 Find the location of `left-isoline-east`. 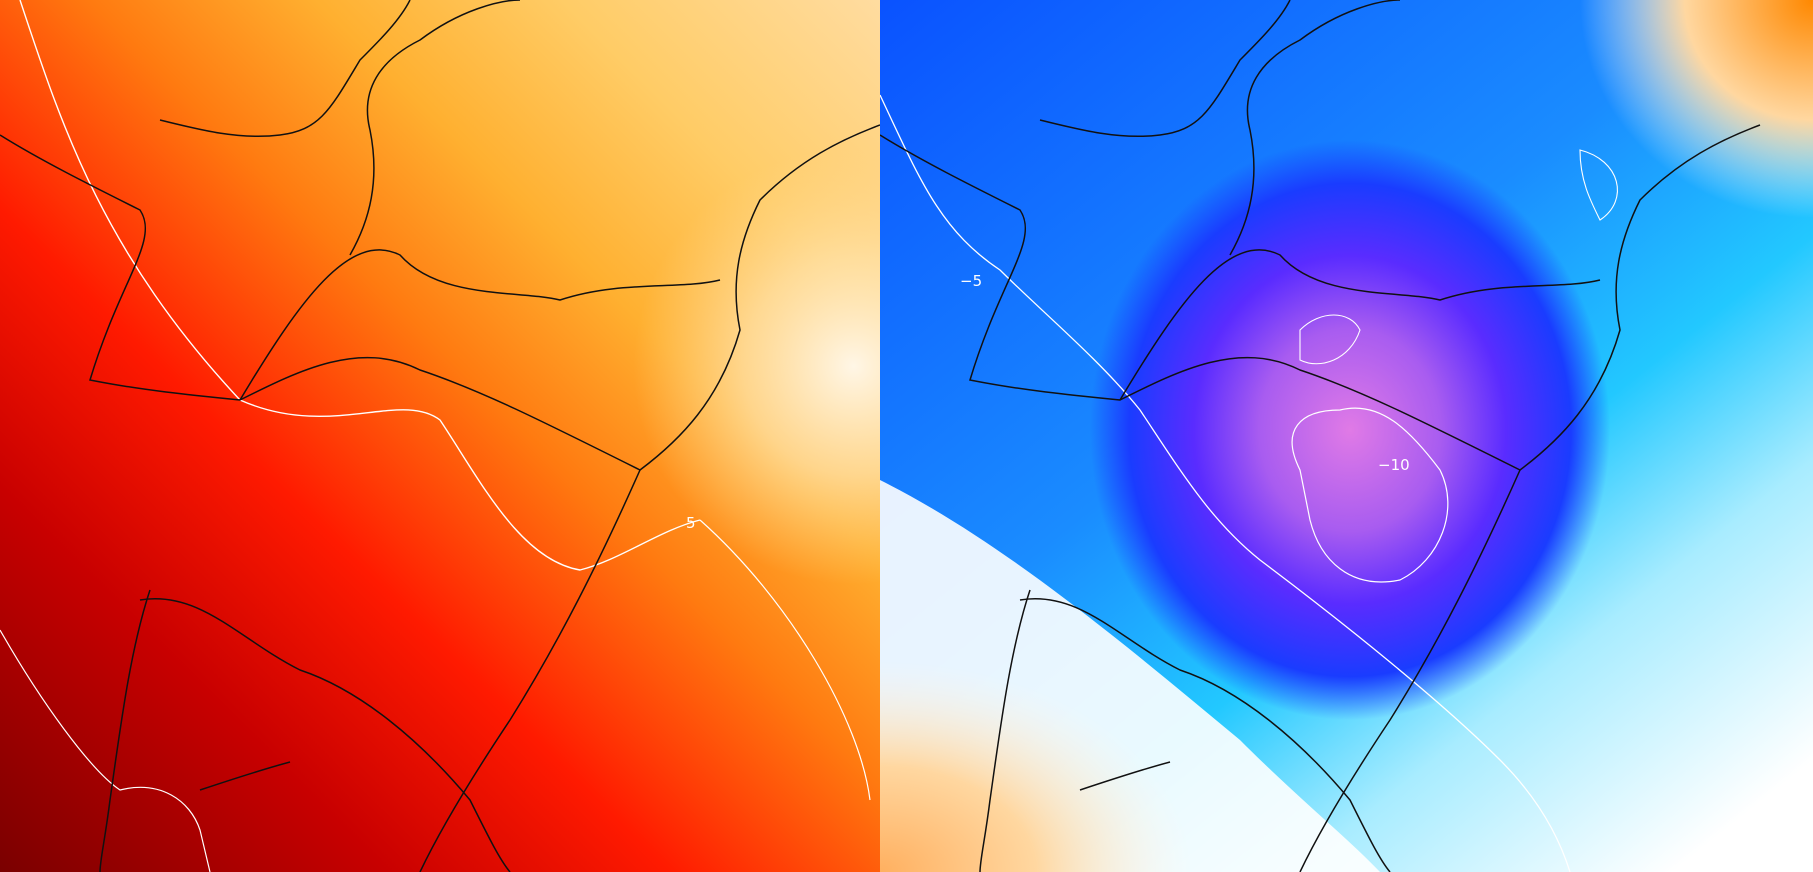

left-isoline-east is located at coordinates (785, 660).